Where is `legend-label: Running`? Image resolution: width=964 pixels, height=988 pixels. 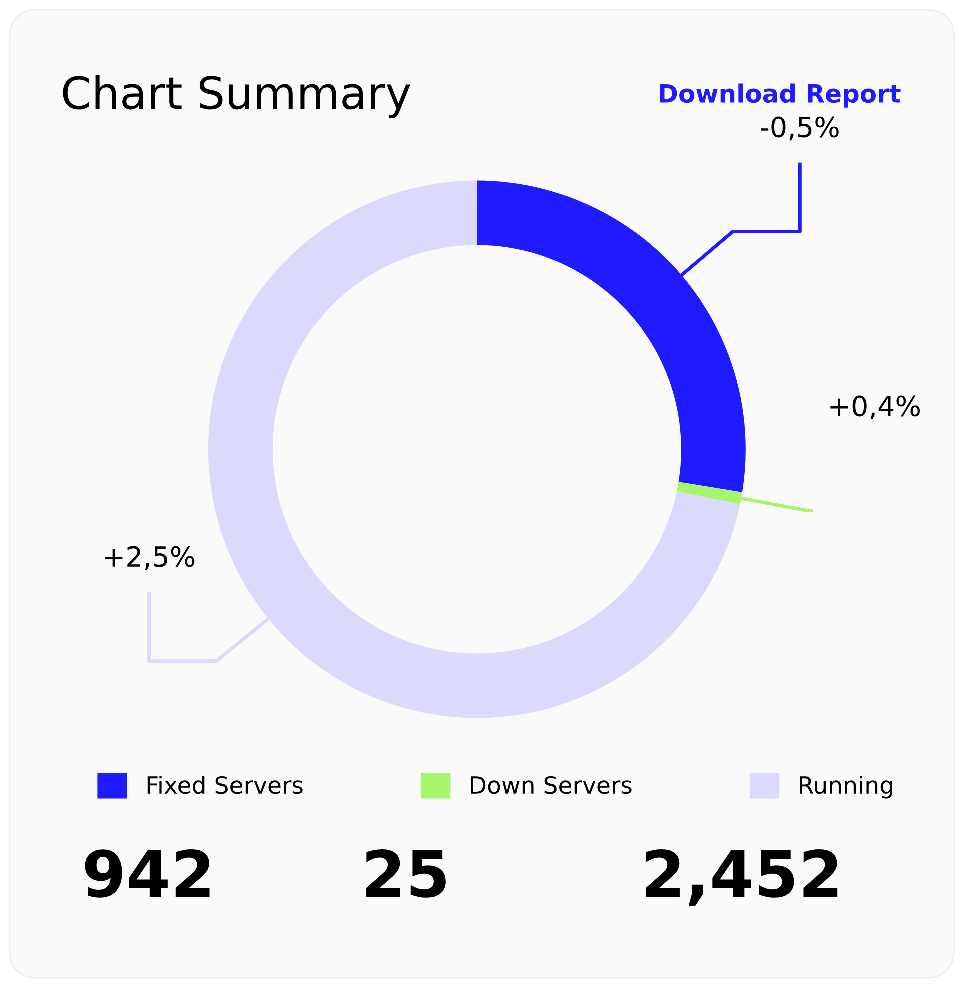 legend-label: Running is located at coordinates (846, 787).